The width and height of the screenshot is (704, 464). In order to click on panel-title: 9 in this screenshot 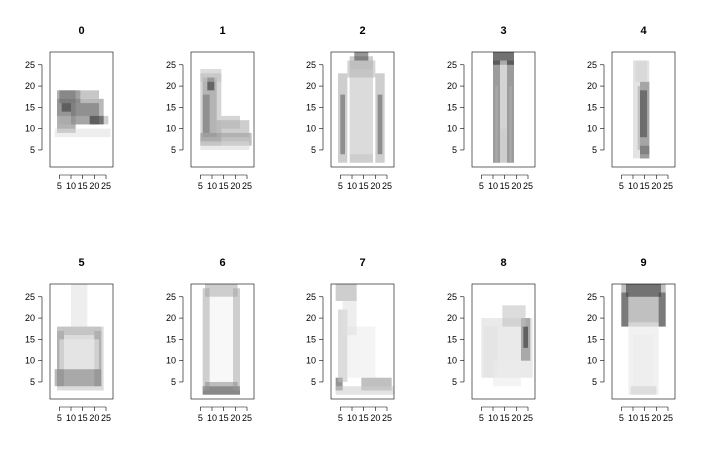, I will do `click(643, 263)`.